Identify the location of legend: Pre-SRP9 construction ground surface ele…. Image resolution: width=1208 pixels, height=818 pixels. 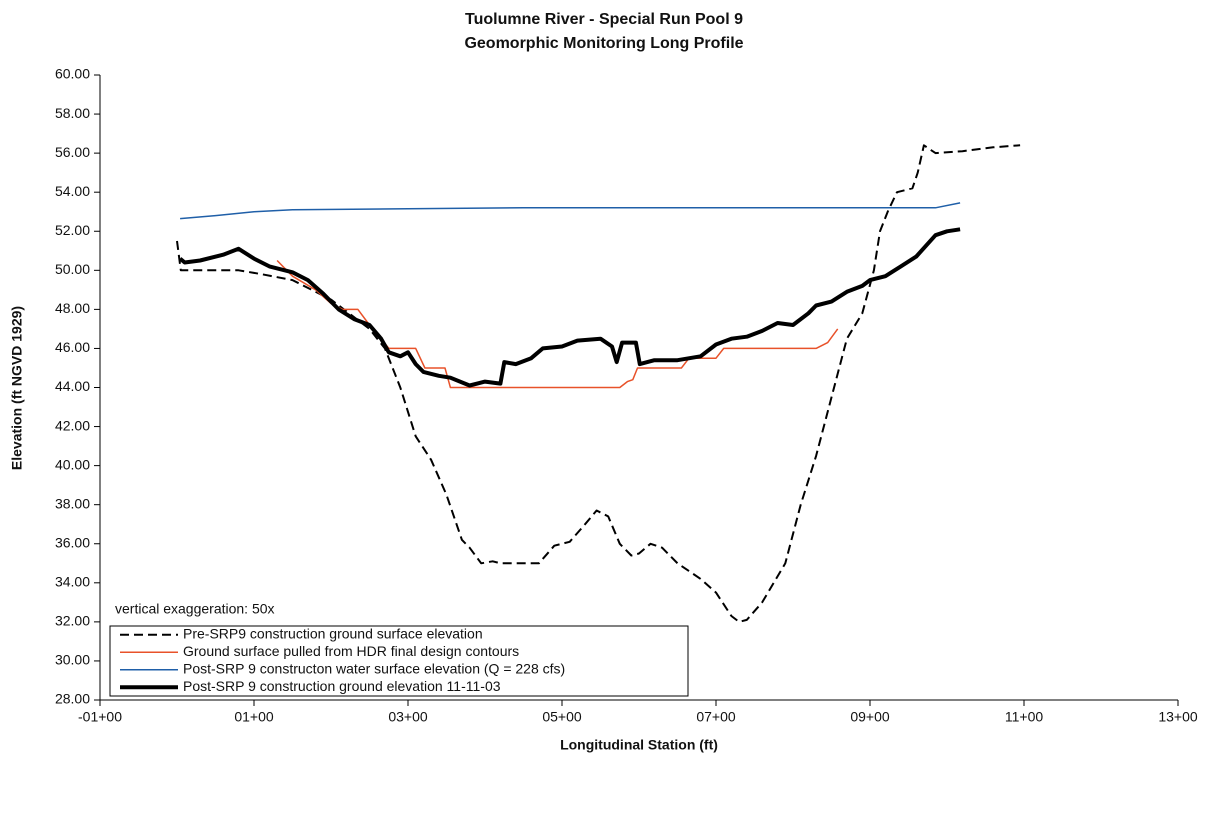
(399, 661).